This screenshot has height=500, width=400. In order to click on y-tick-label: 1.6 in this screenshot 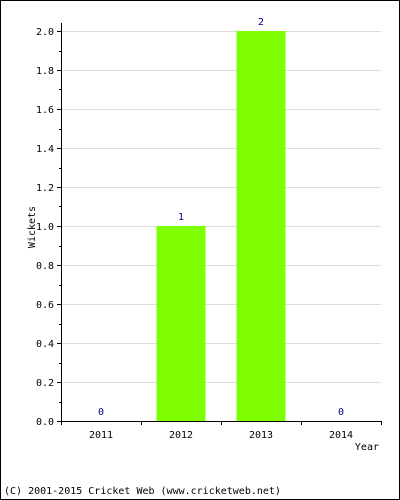, I will do `click(45, 110)`.